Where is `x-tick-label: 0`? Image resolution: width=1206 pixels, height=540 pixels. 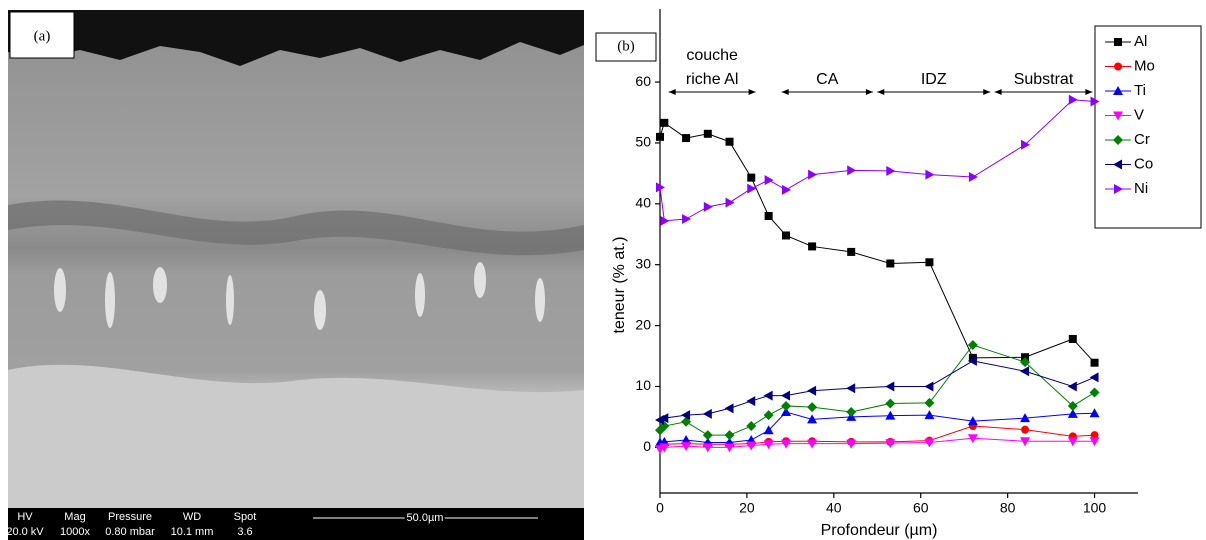
x-tick-label: 0 is located at coordinates (660, 508).